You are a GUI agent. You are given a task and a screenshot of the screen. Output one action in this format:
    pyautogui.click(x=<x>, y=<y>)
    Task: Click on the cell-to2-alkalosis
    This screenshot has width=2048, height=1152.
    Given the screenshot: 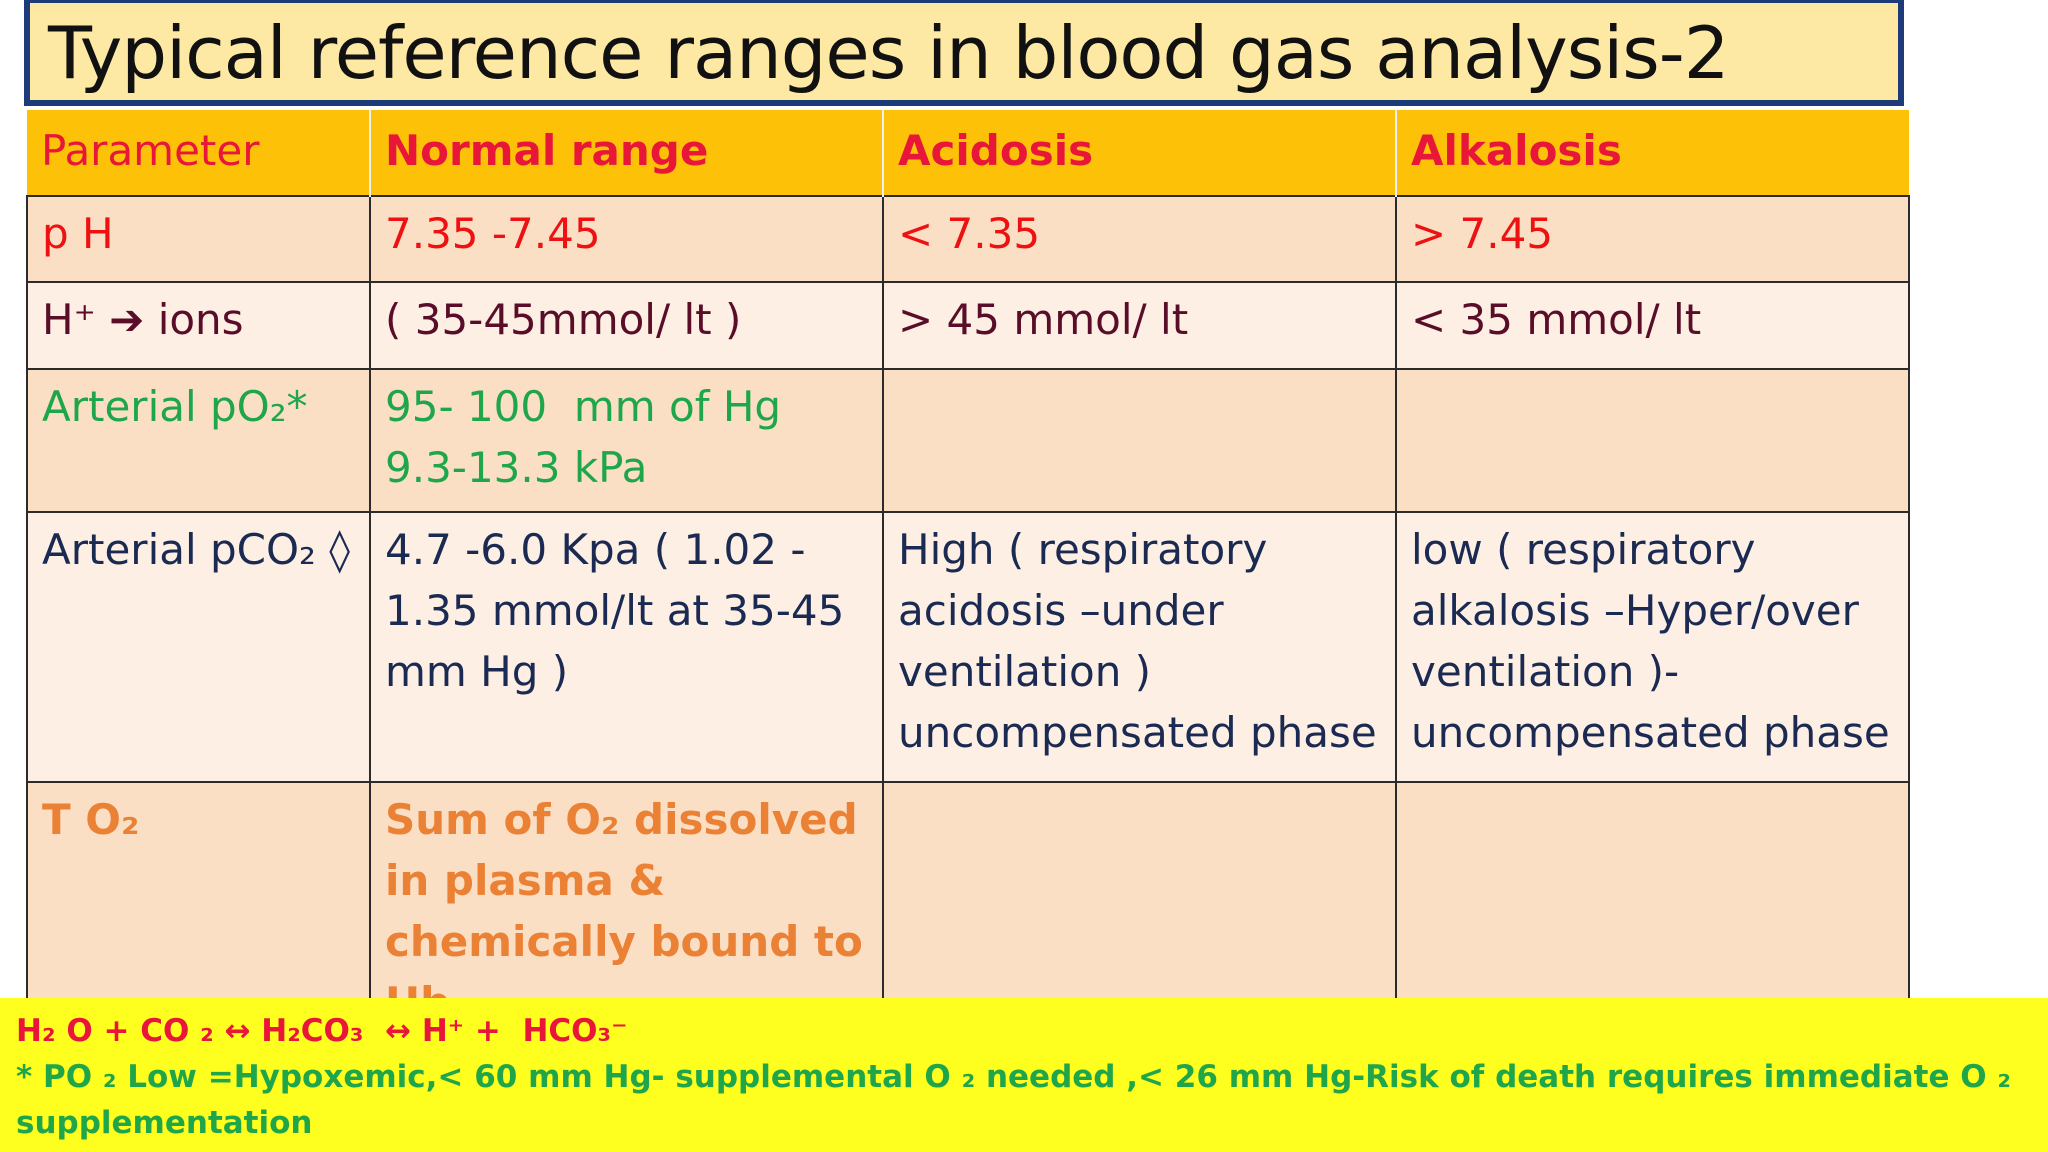 What is the action you would take?
    pyautogui.click(x=1652, y=911)
    